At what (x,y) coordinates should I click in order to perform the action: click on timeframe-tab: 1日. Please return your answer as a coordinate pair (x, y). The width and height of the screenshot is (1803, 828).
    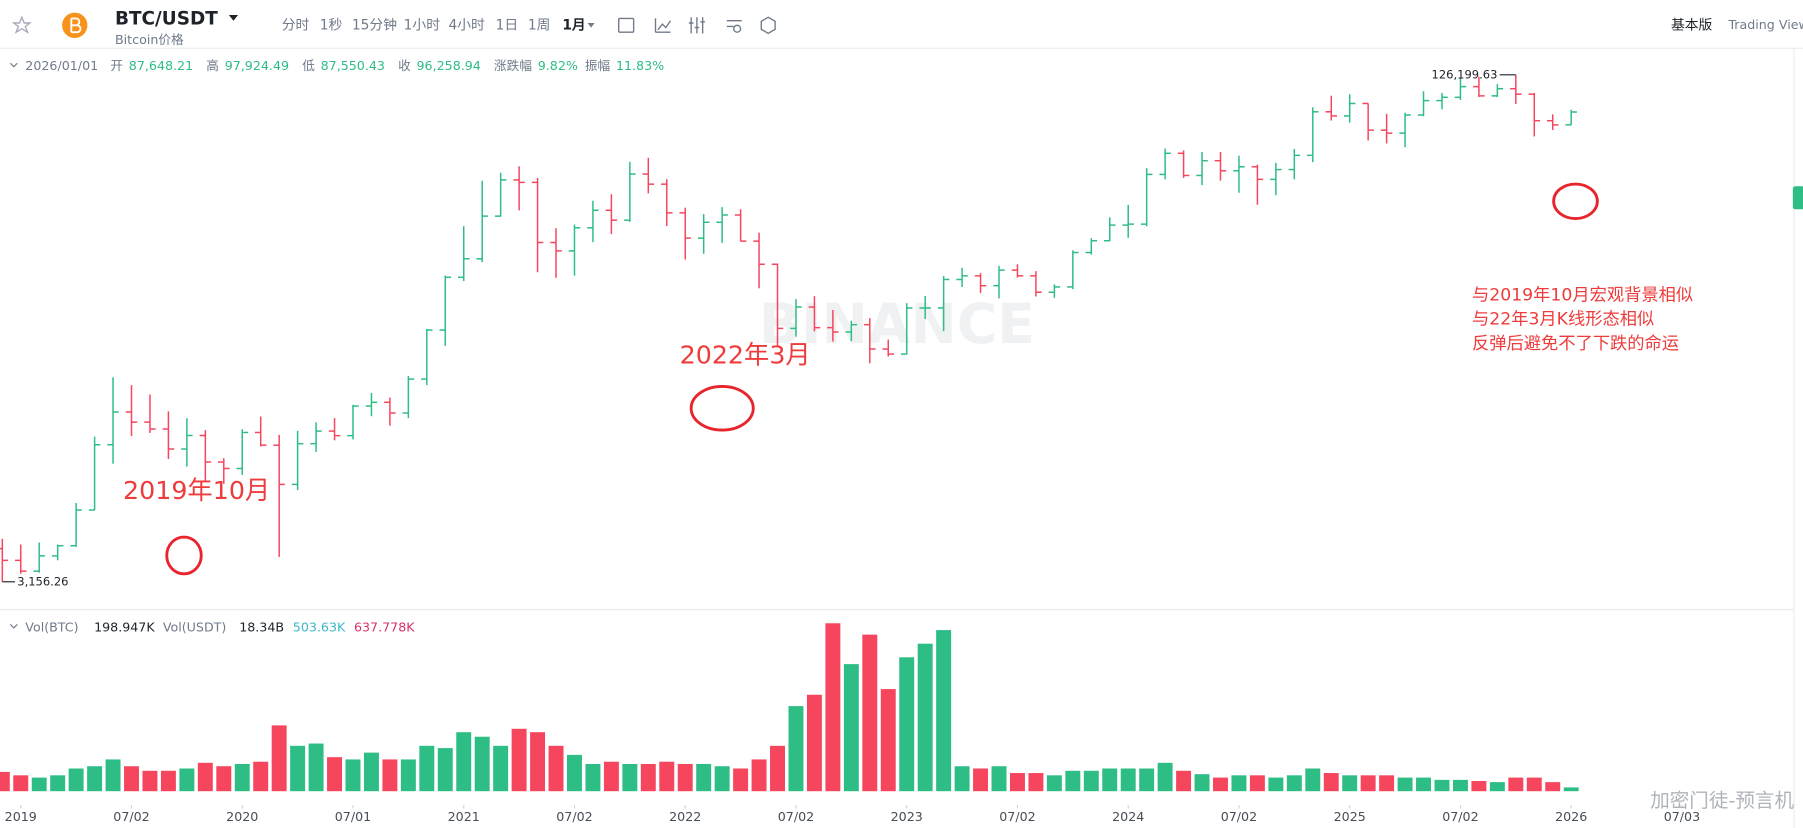
    Looking at the image, I should click on (507, 25).